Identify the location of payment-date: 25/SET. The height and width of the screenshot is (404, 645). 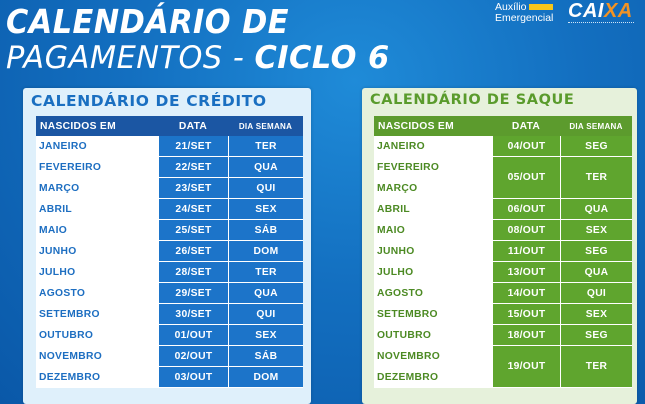
(193, 230).